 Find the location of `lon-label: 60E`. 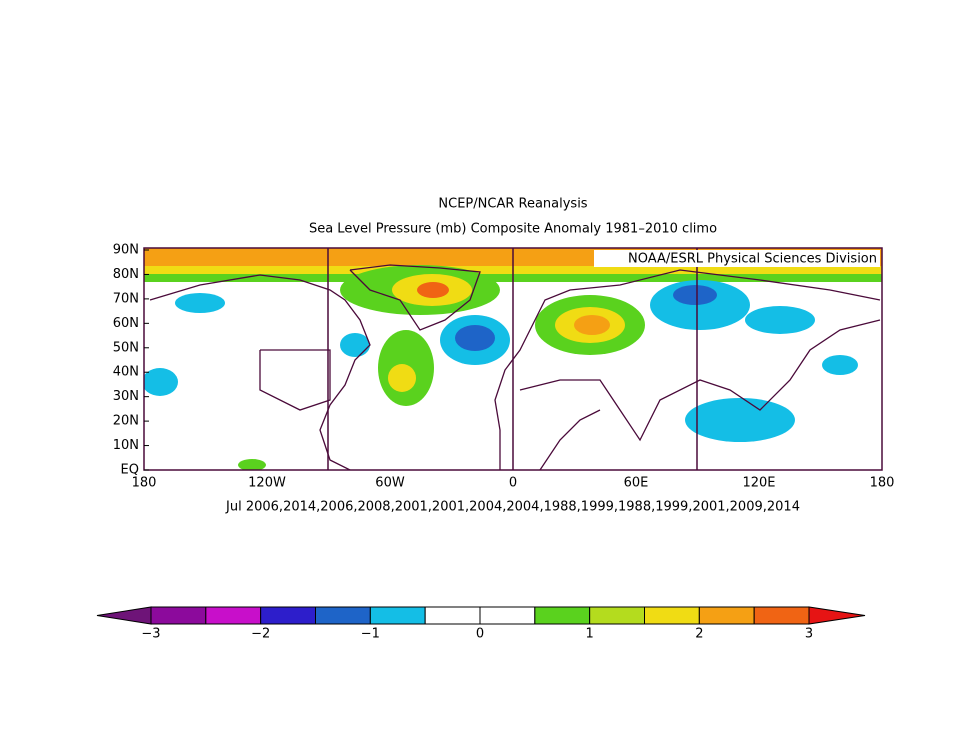

lon-label: 60E is located at coordinates (636, 483).